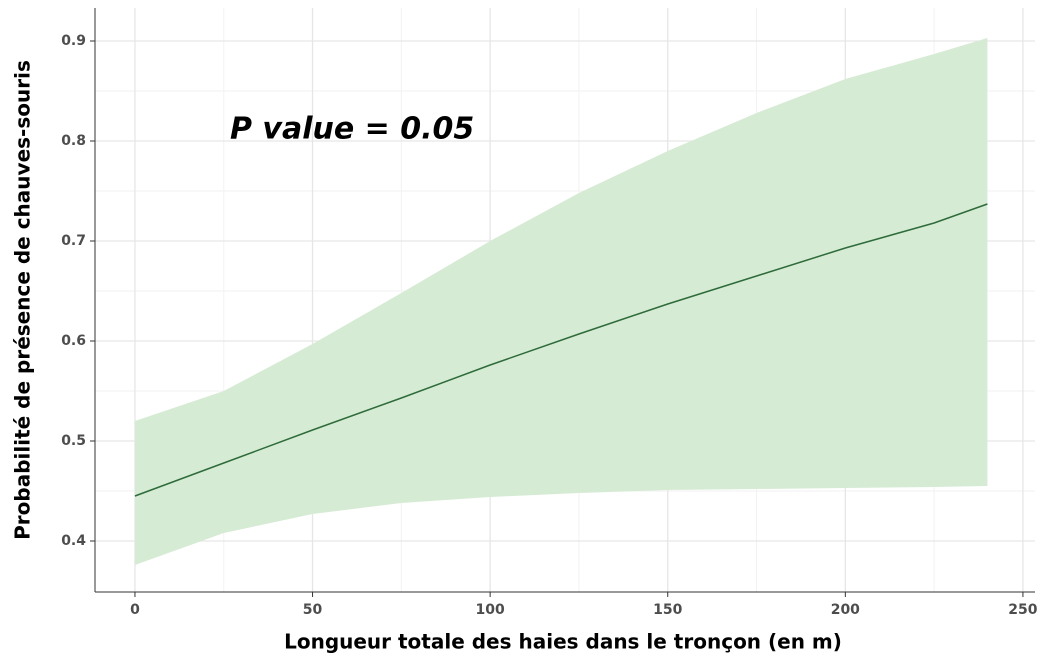 This screenshot has width=1041, height=660. I want to click on y-tick-label: 0.5, so click(73, 441).